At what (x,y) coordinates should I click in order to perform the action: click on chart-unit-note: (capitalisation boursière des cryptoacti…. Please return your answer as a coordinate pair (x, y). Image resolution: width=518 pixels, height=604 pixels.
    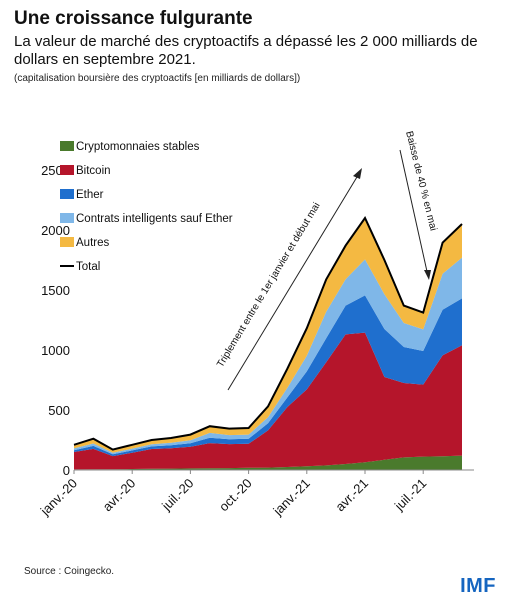
    Looking at the image, I should click on (157, 78).